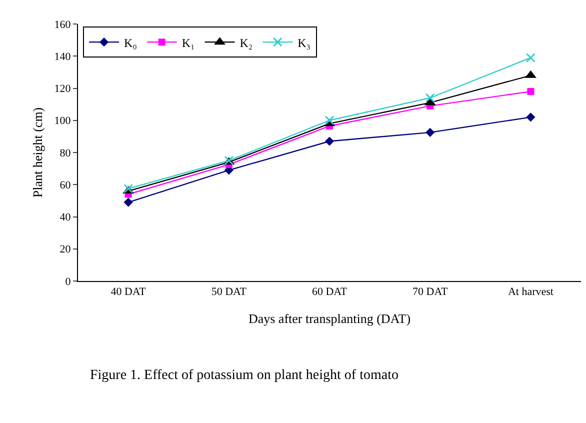 The height and width of the screenshot is (423, 586). I want to click on y-tick-label: 100, so click(63, 121).